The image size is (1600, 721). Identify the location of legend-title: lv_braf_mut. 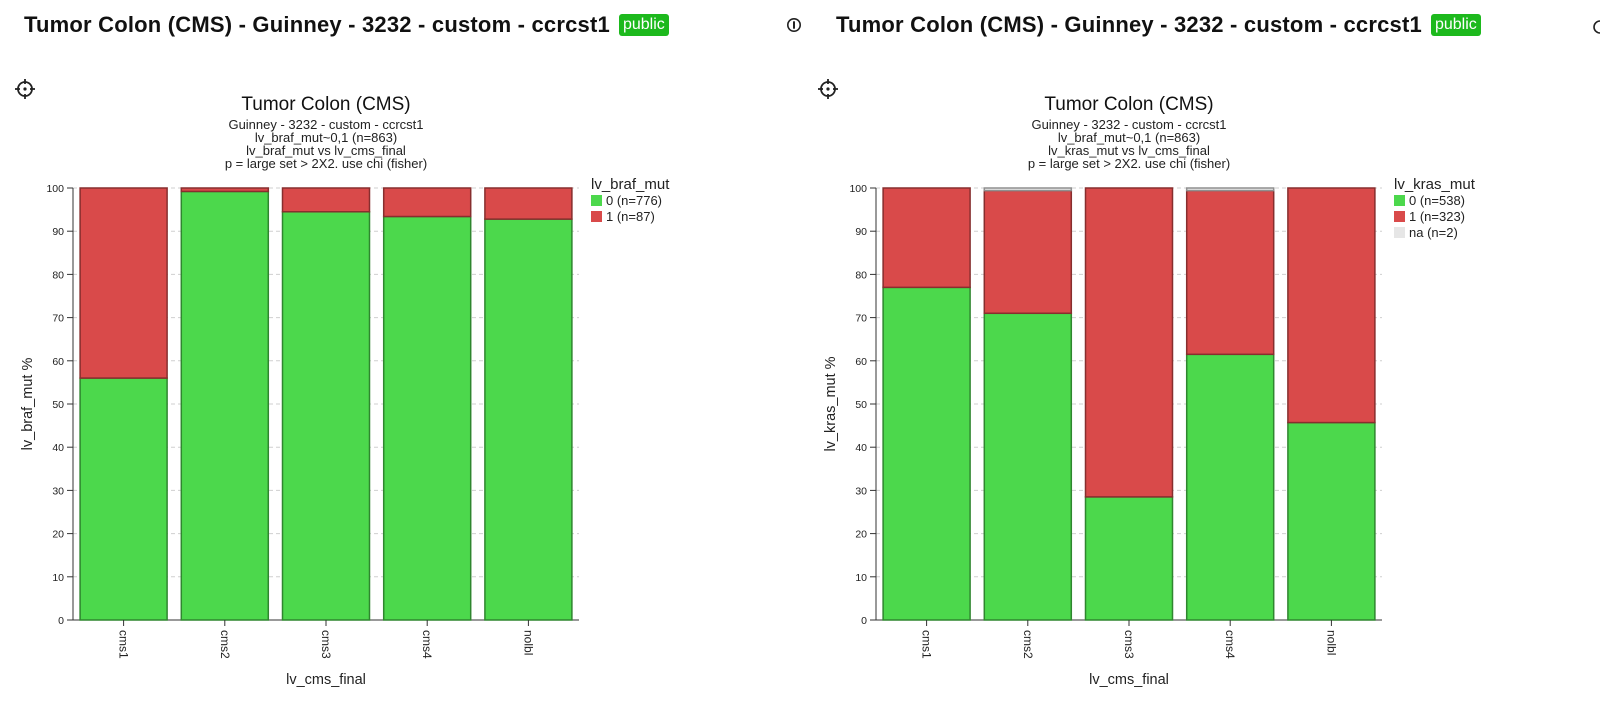
(630, 184).